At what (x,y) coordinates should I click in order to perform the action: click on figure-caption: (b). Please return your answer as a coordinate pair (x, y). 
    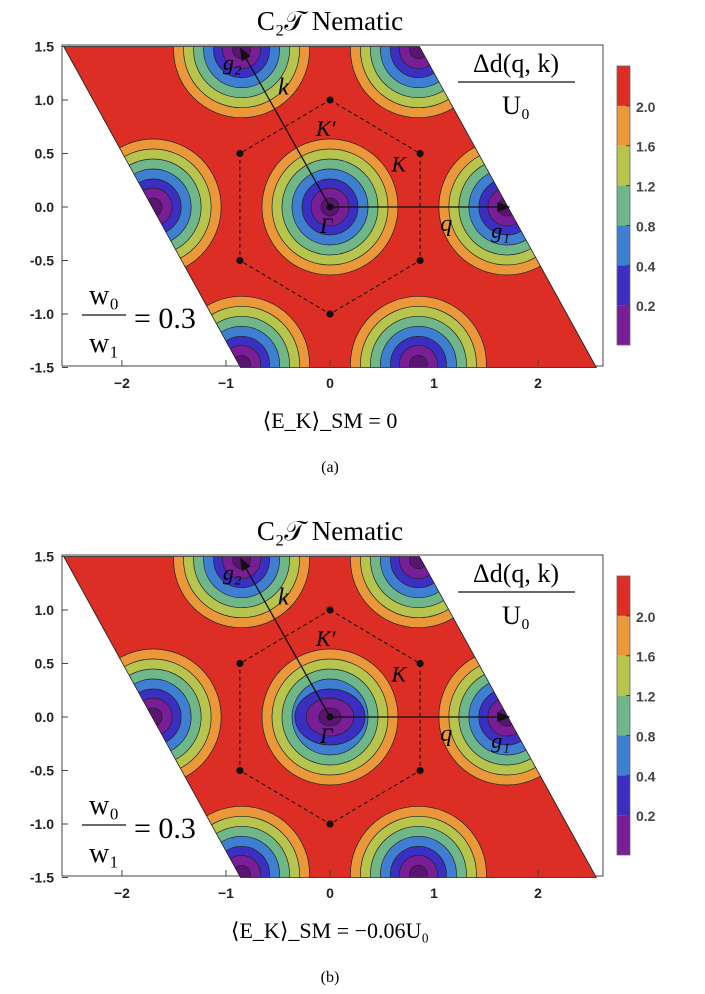
    Looking at the image, I should click on (330, 977).